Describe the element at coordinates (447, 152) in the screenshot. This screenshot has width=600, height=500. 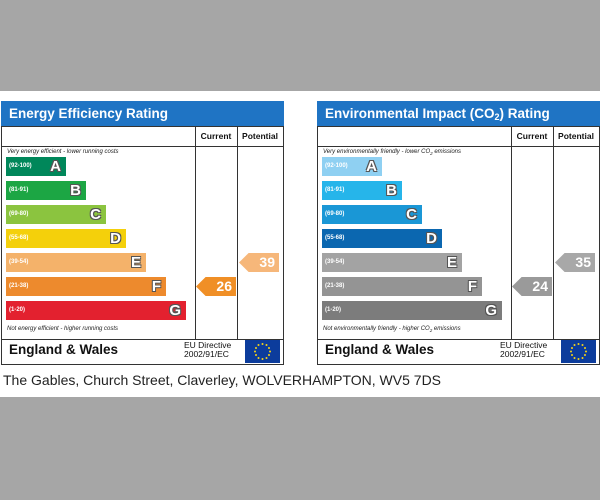
I see `top-note-suffix: emissions` at that location.